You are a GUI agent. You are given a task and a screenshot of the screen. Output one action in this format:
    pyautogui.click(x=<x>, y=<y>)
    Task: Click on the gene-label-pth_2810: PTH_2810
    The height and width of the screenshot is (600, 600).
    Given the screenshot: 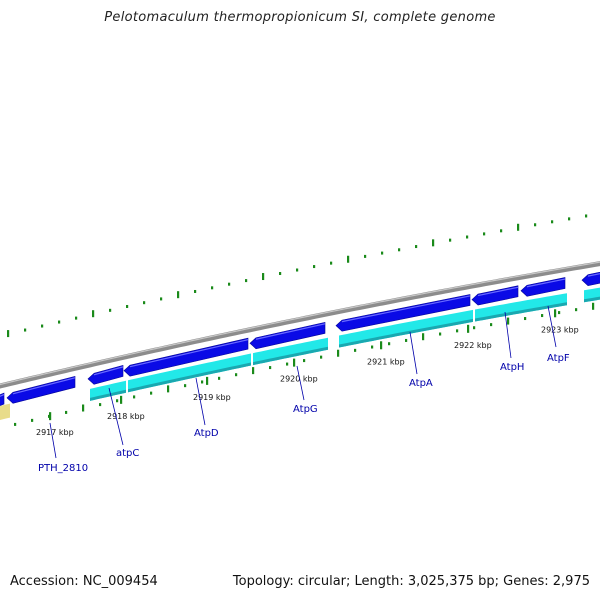 What is the action you would take?
    pyautogui.click(x=63, y=468)
    